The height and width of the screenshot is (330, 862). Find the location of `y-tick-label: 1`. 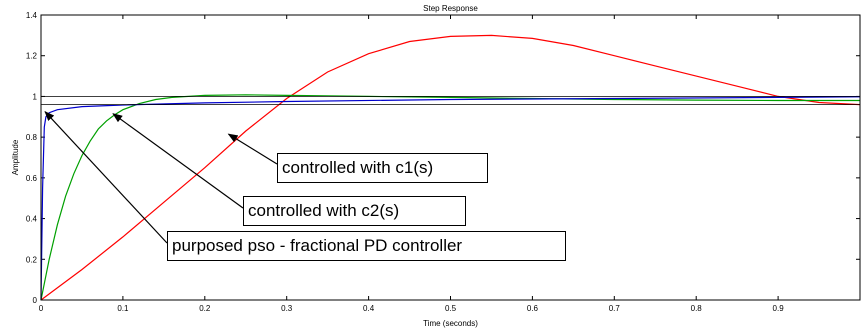

y-tick-label: 1 is located at coordinates (35, 96).